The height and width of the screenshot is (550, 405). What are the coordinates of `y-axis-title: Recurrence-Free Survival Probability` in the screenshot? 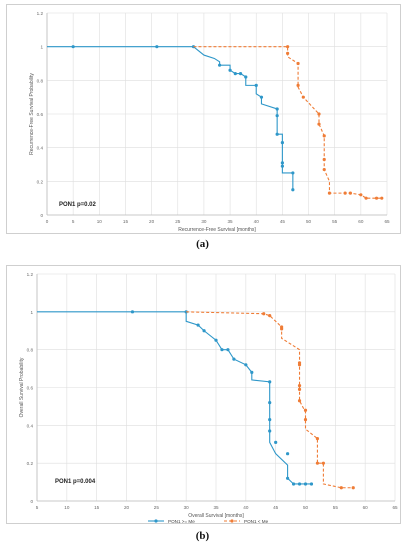 It's located at (32, 114).